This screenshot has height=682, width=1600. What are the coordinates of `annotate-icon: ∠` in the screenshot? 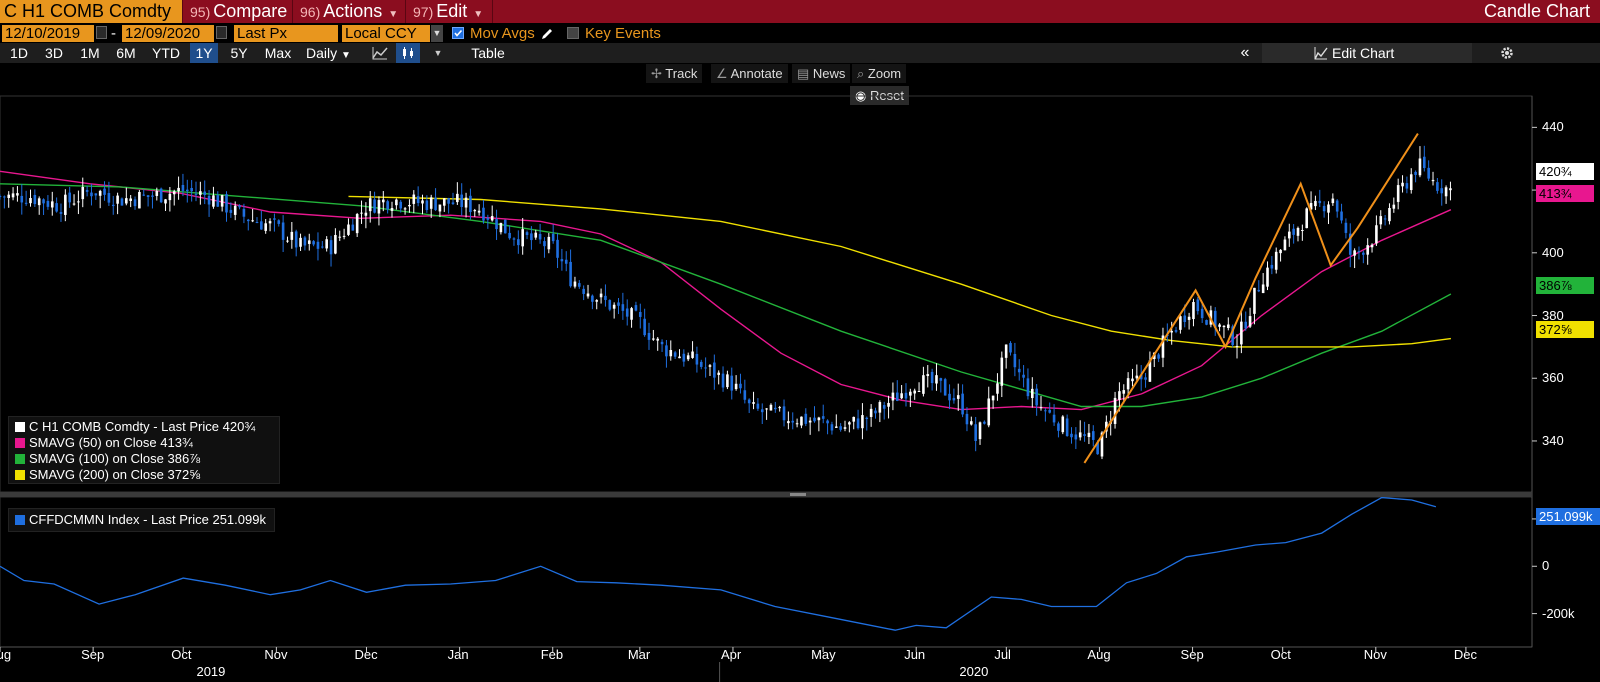 It's located at (722, 73).